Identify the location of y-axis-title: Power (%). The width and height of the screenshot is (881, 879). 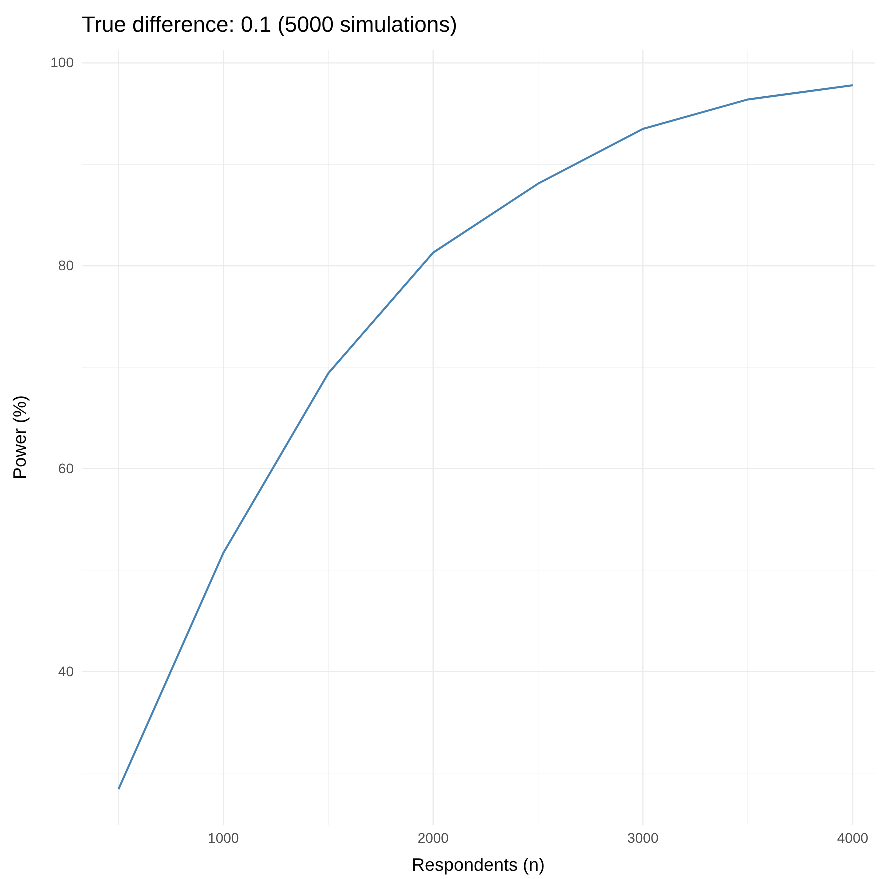
(20, 437).